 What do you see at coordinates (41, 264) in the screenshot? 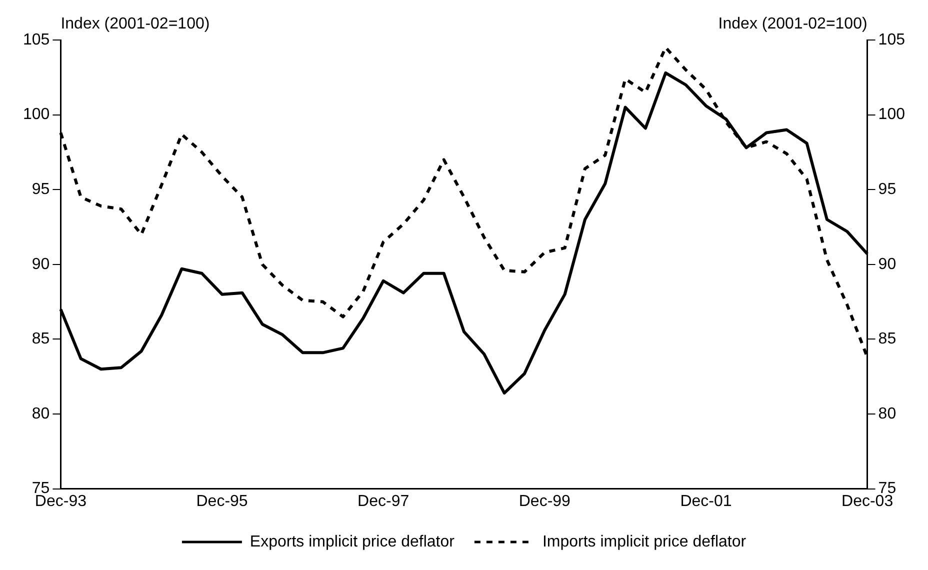
I see `y-tick-label: 90` at bounding box center [41, 264].